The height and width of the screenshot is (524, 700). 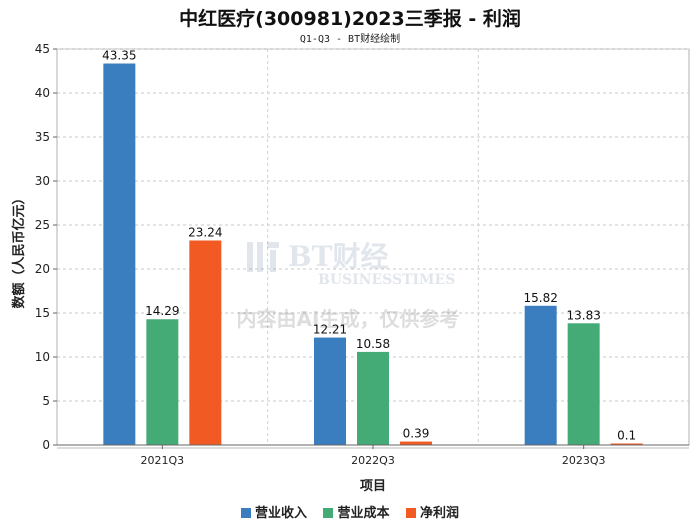 What do you see at coordinates (626, 436) in the screenshot?
I see `data-label: 0.1` at bounding box center [626, 436].